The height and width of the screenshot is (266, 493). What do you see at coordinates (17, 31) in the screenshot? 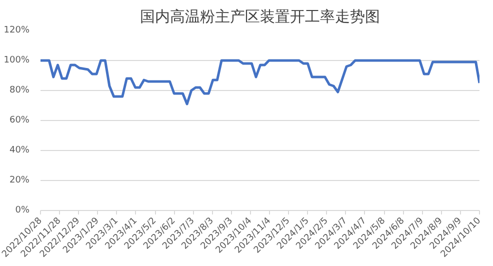
I see `y-tick-label: 120%` at bounding box center [17, 31].